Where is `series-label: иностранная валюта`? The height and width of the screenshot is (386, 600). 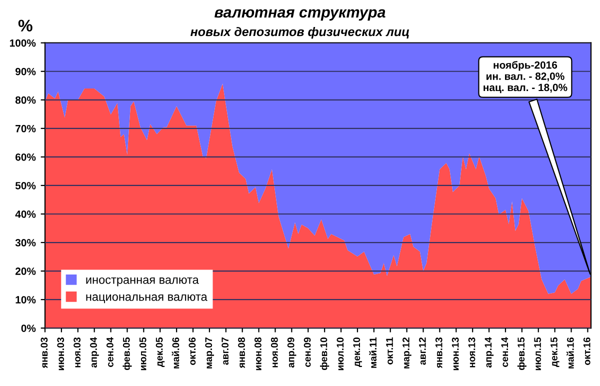
series-label: иностранная валюта is located at coordinates (142, 281).